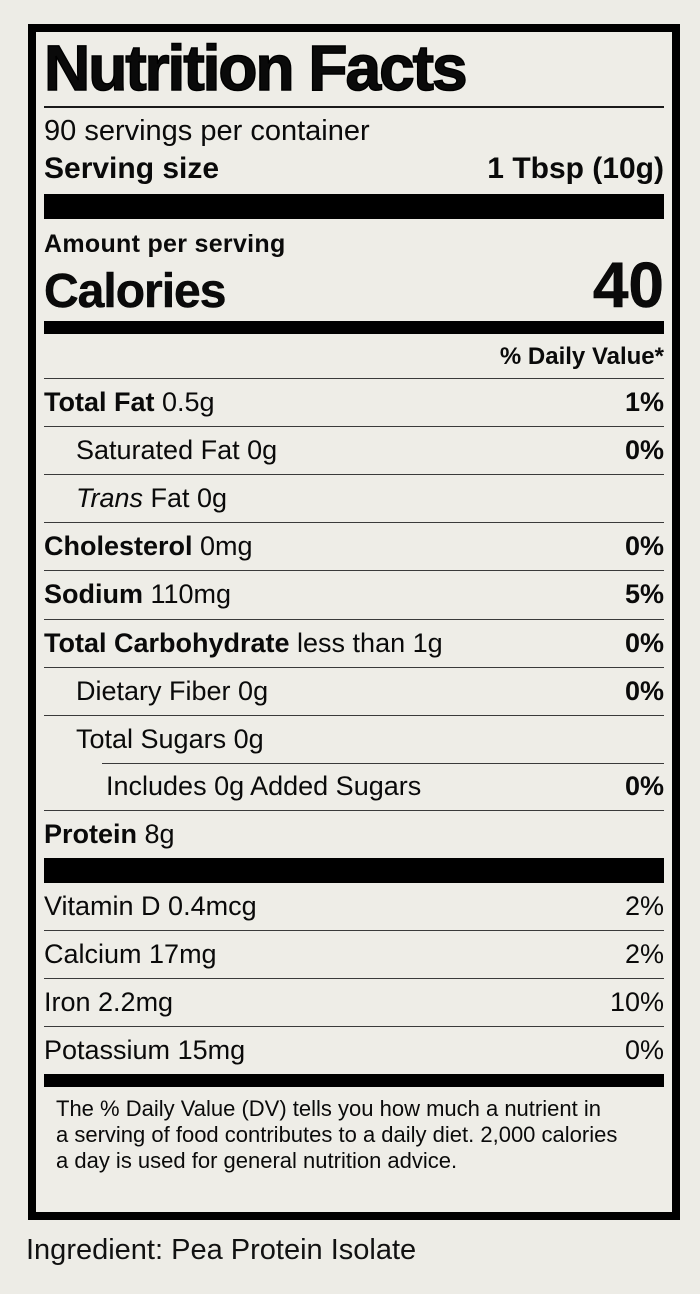  Describe the element at coordinates (118, 546) in the screenshot. I see `nutrient-name: Cholesterol` at that location.